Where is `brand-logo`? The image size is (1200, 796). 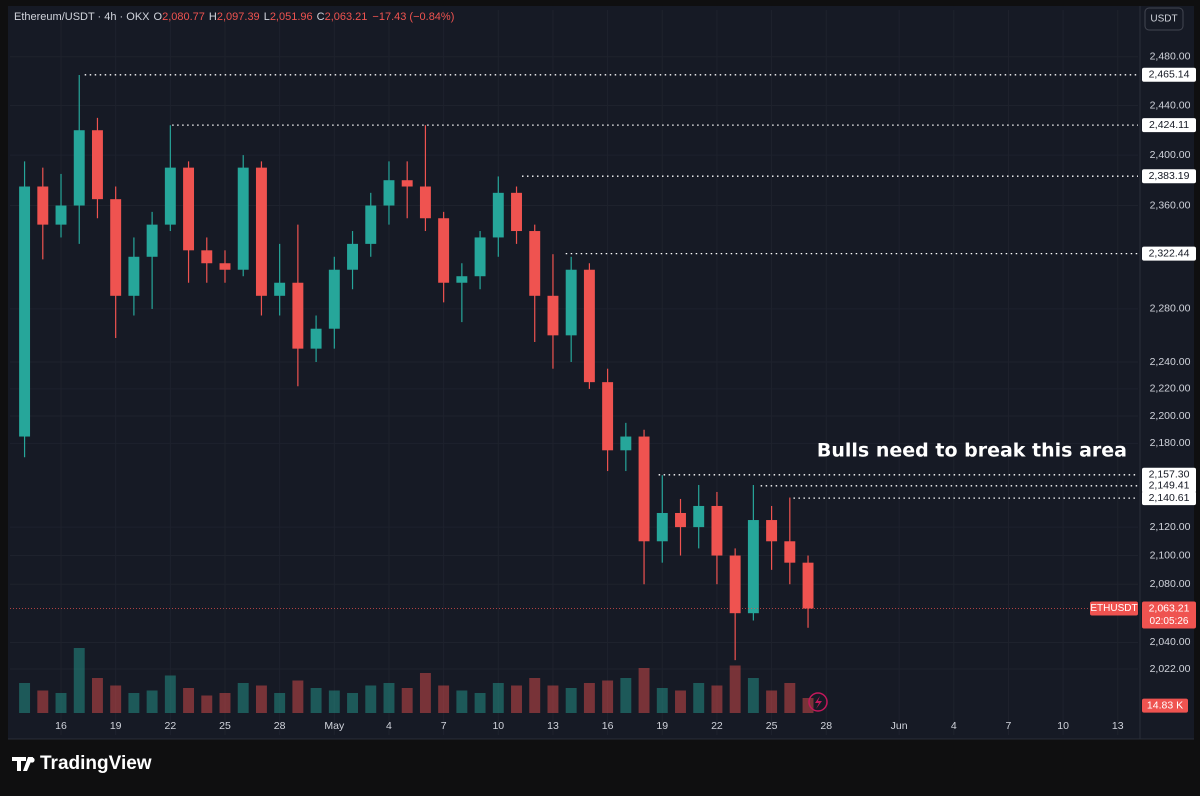
brand-logo is located at coordinates (22, 764).